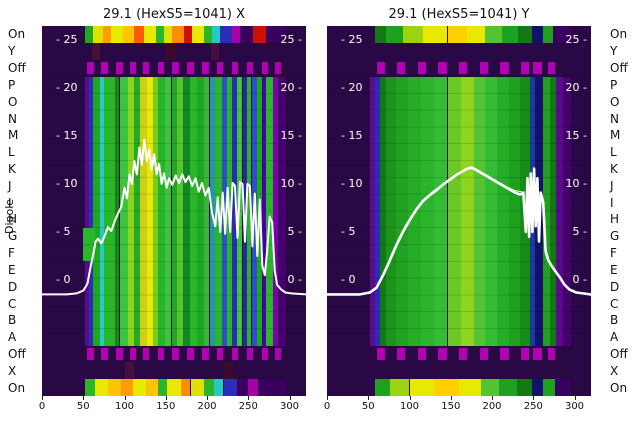 This screenshot has height=440, width=640. What do you see at coordinates (613, 152) in the screenshot?
I see `dipole-row-label: L` at bounding box center [613, 152].